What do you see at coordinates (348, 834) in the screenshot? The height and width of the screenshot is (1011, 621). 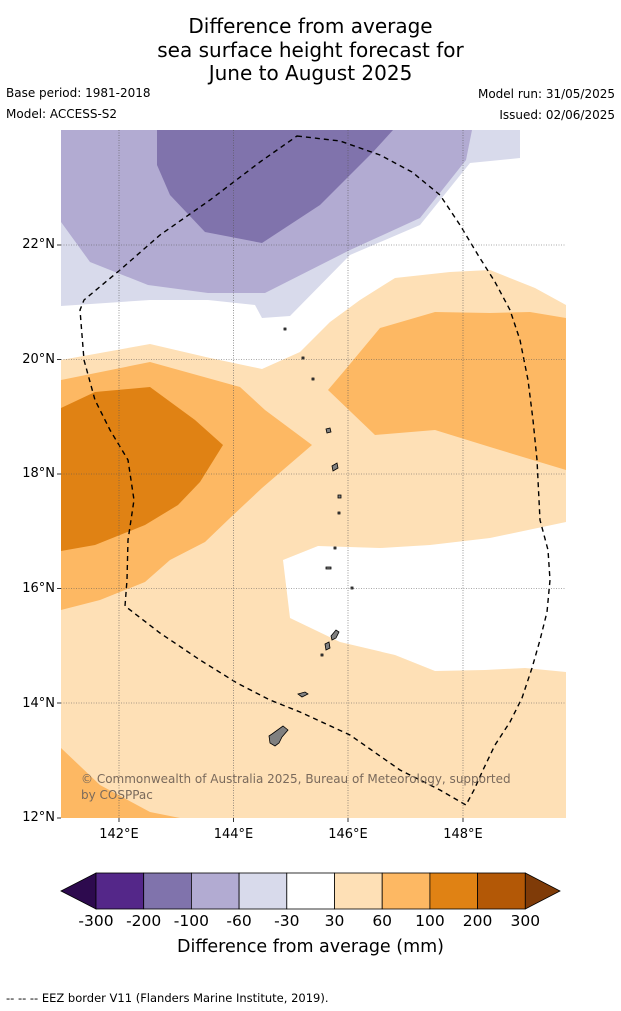 I see `lon-label-146e: 146°E` at bounding box center [348, 834].